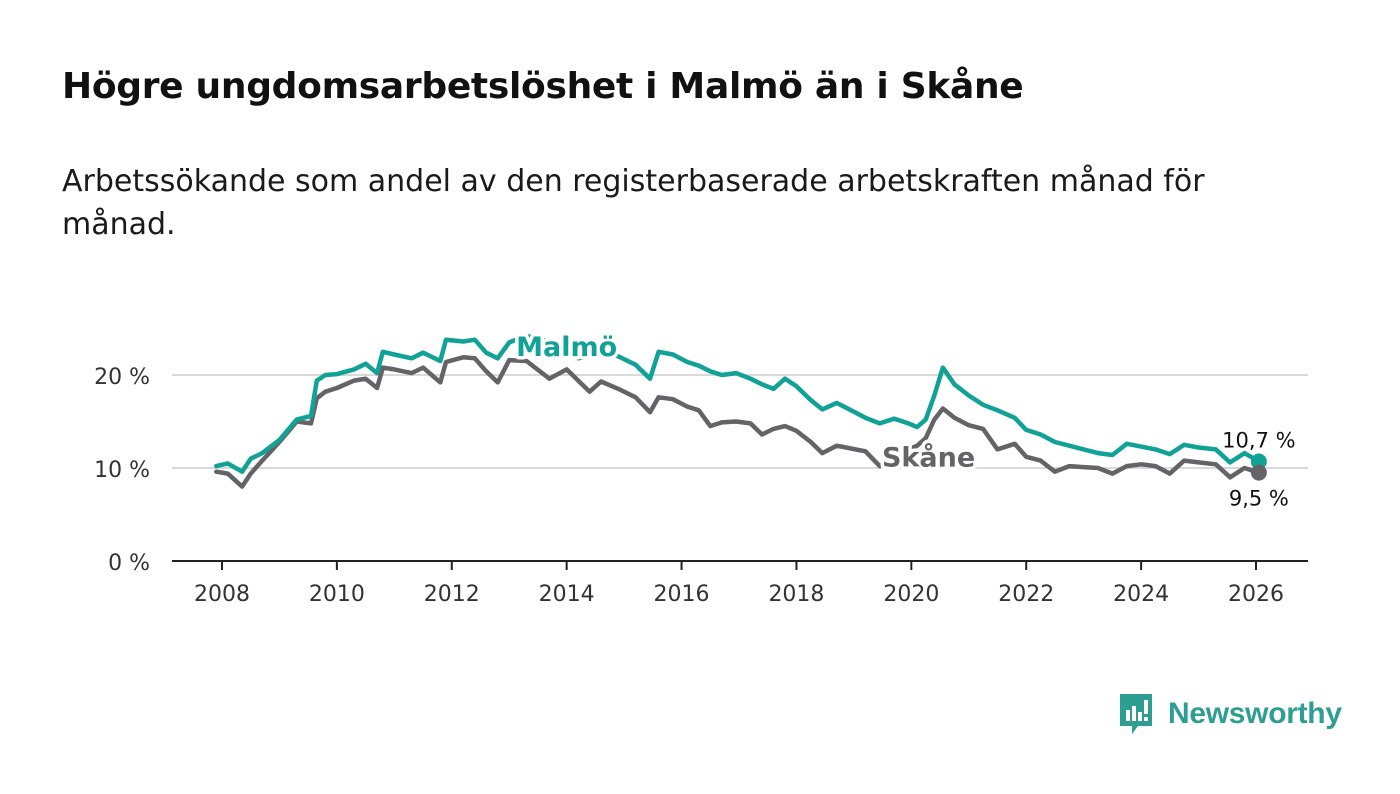 This screenshot has height=794, width=1400. What do you see at coordinates (1258, 472) in the screenshot?
I see `end-point-skane` at bounding box center [1258, 472].